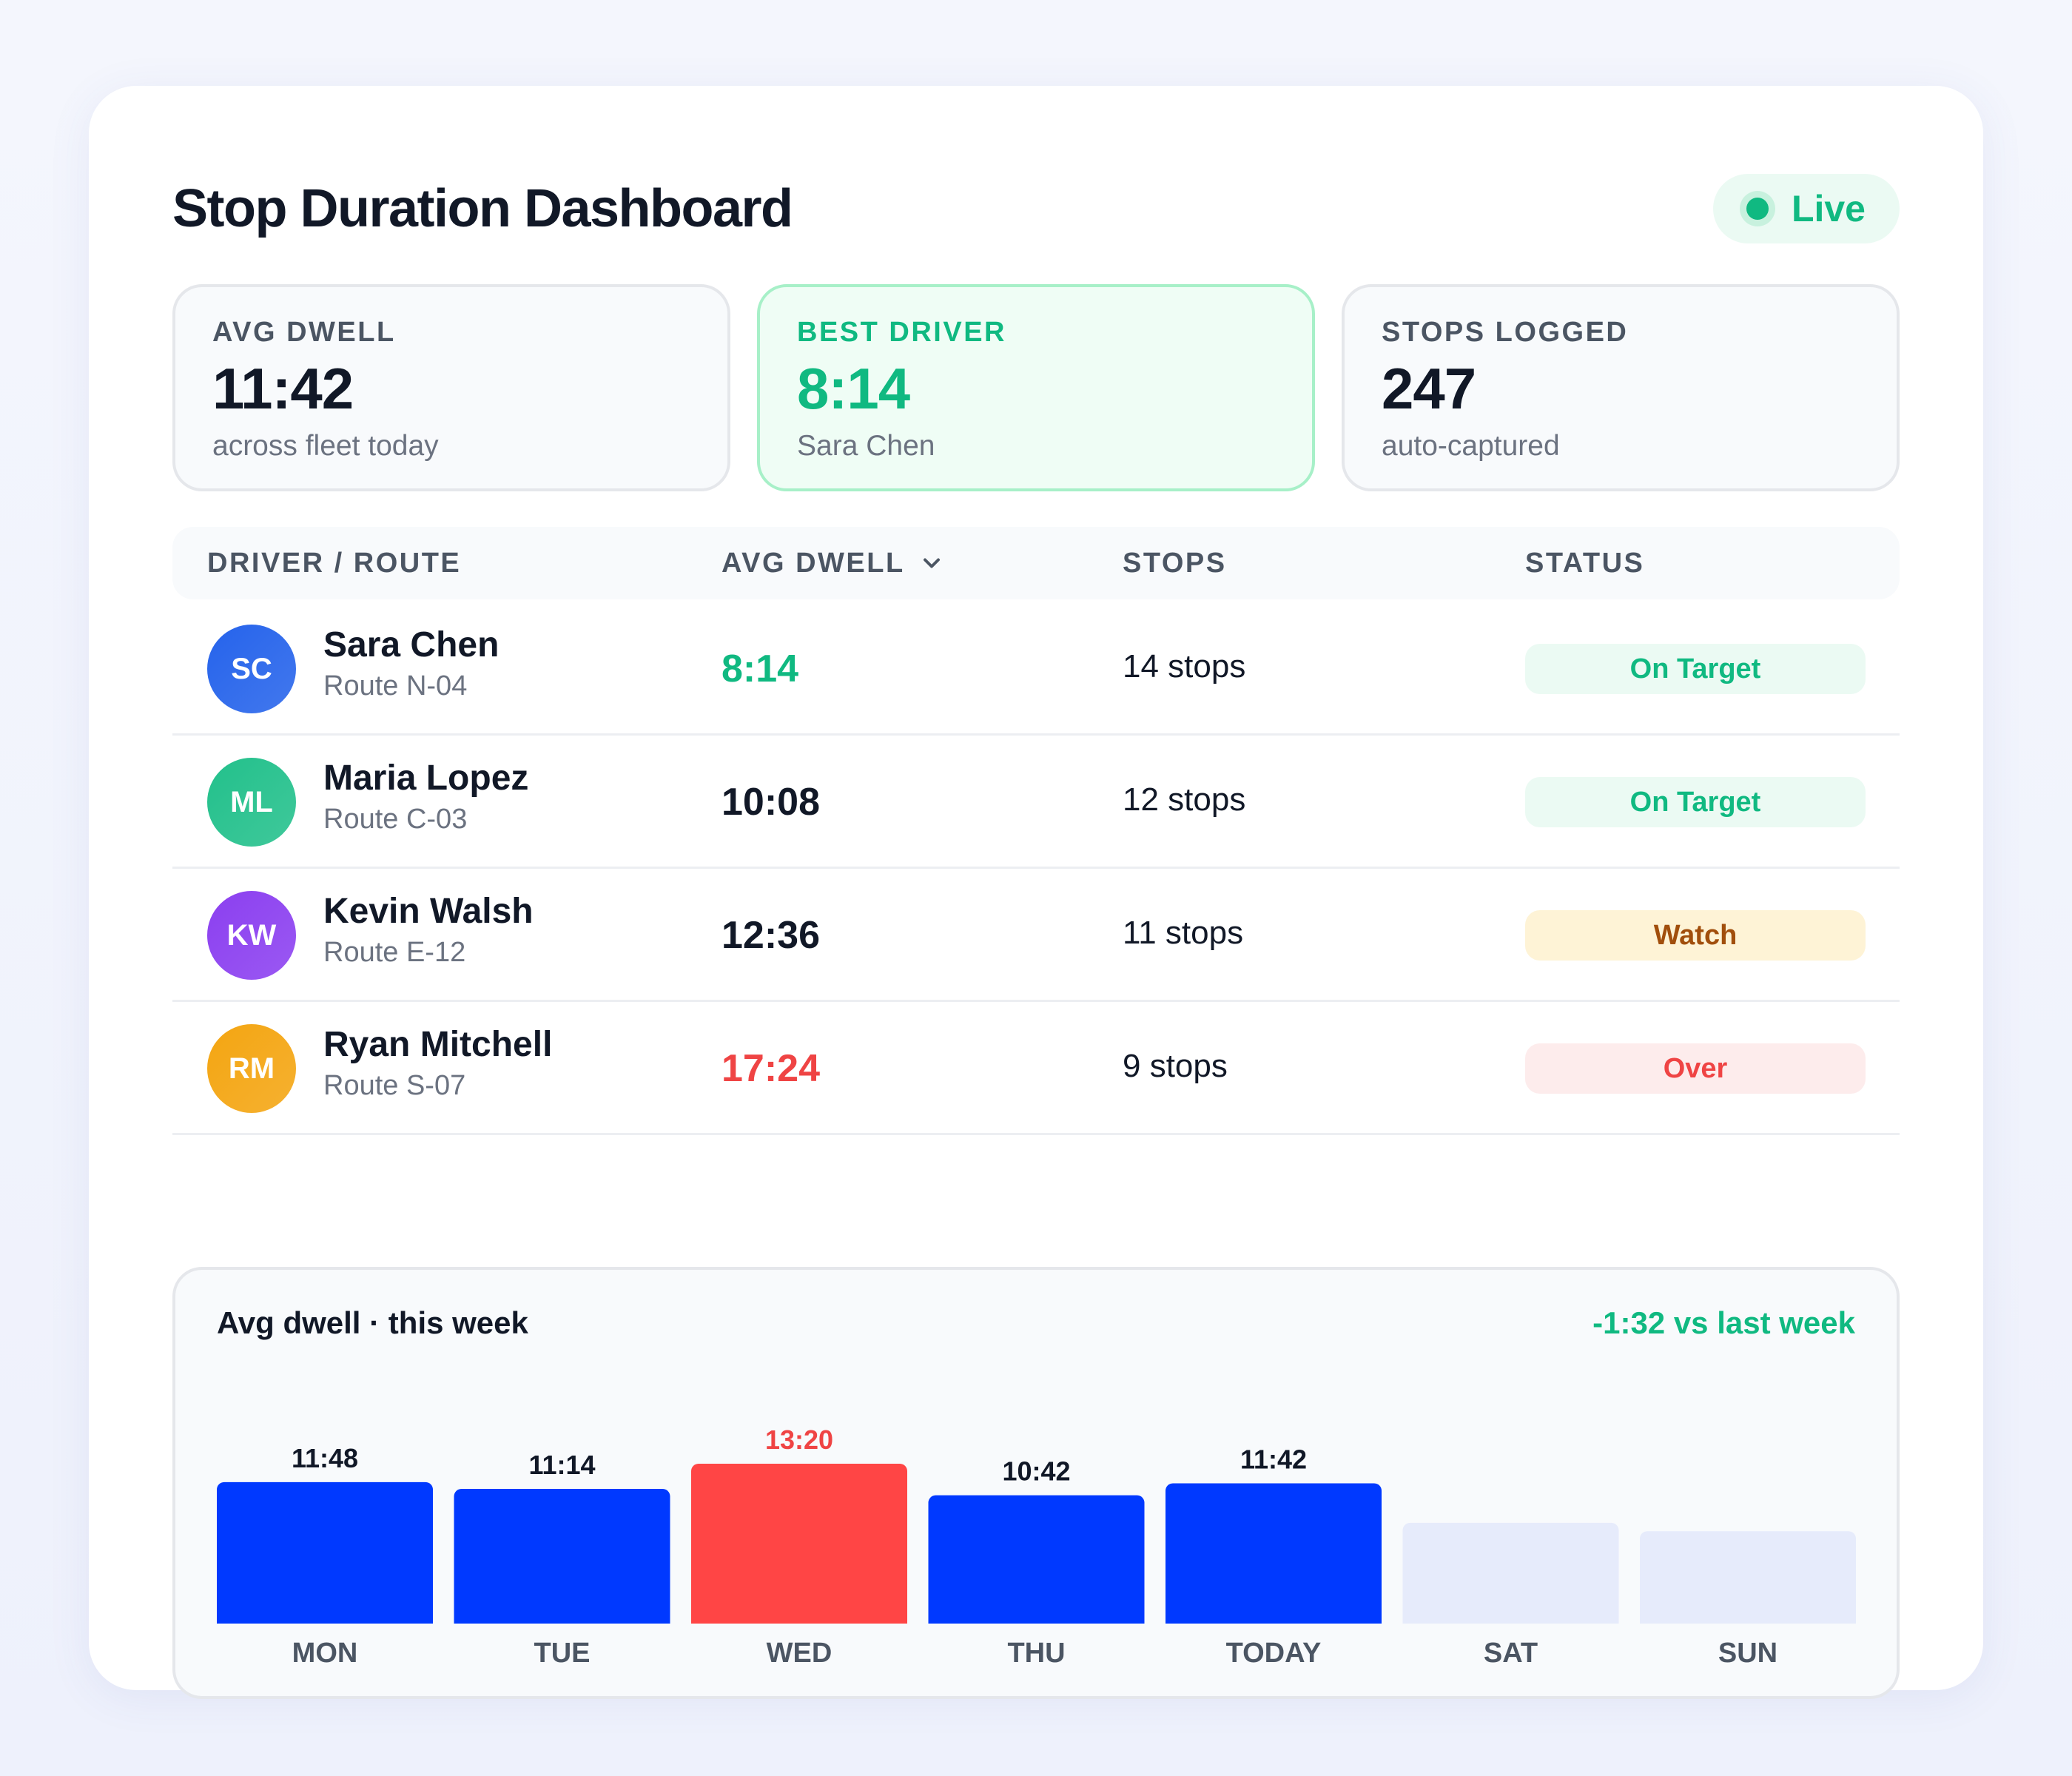 The width and height of the screenshot is (2072, 1776). I want to click on stops-count: 11 stops, so click(1183, 933).